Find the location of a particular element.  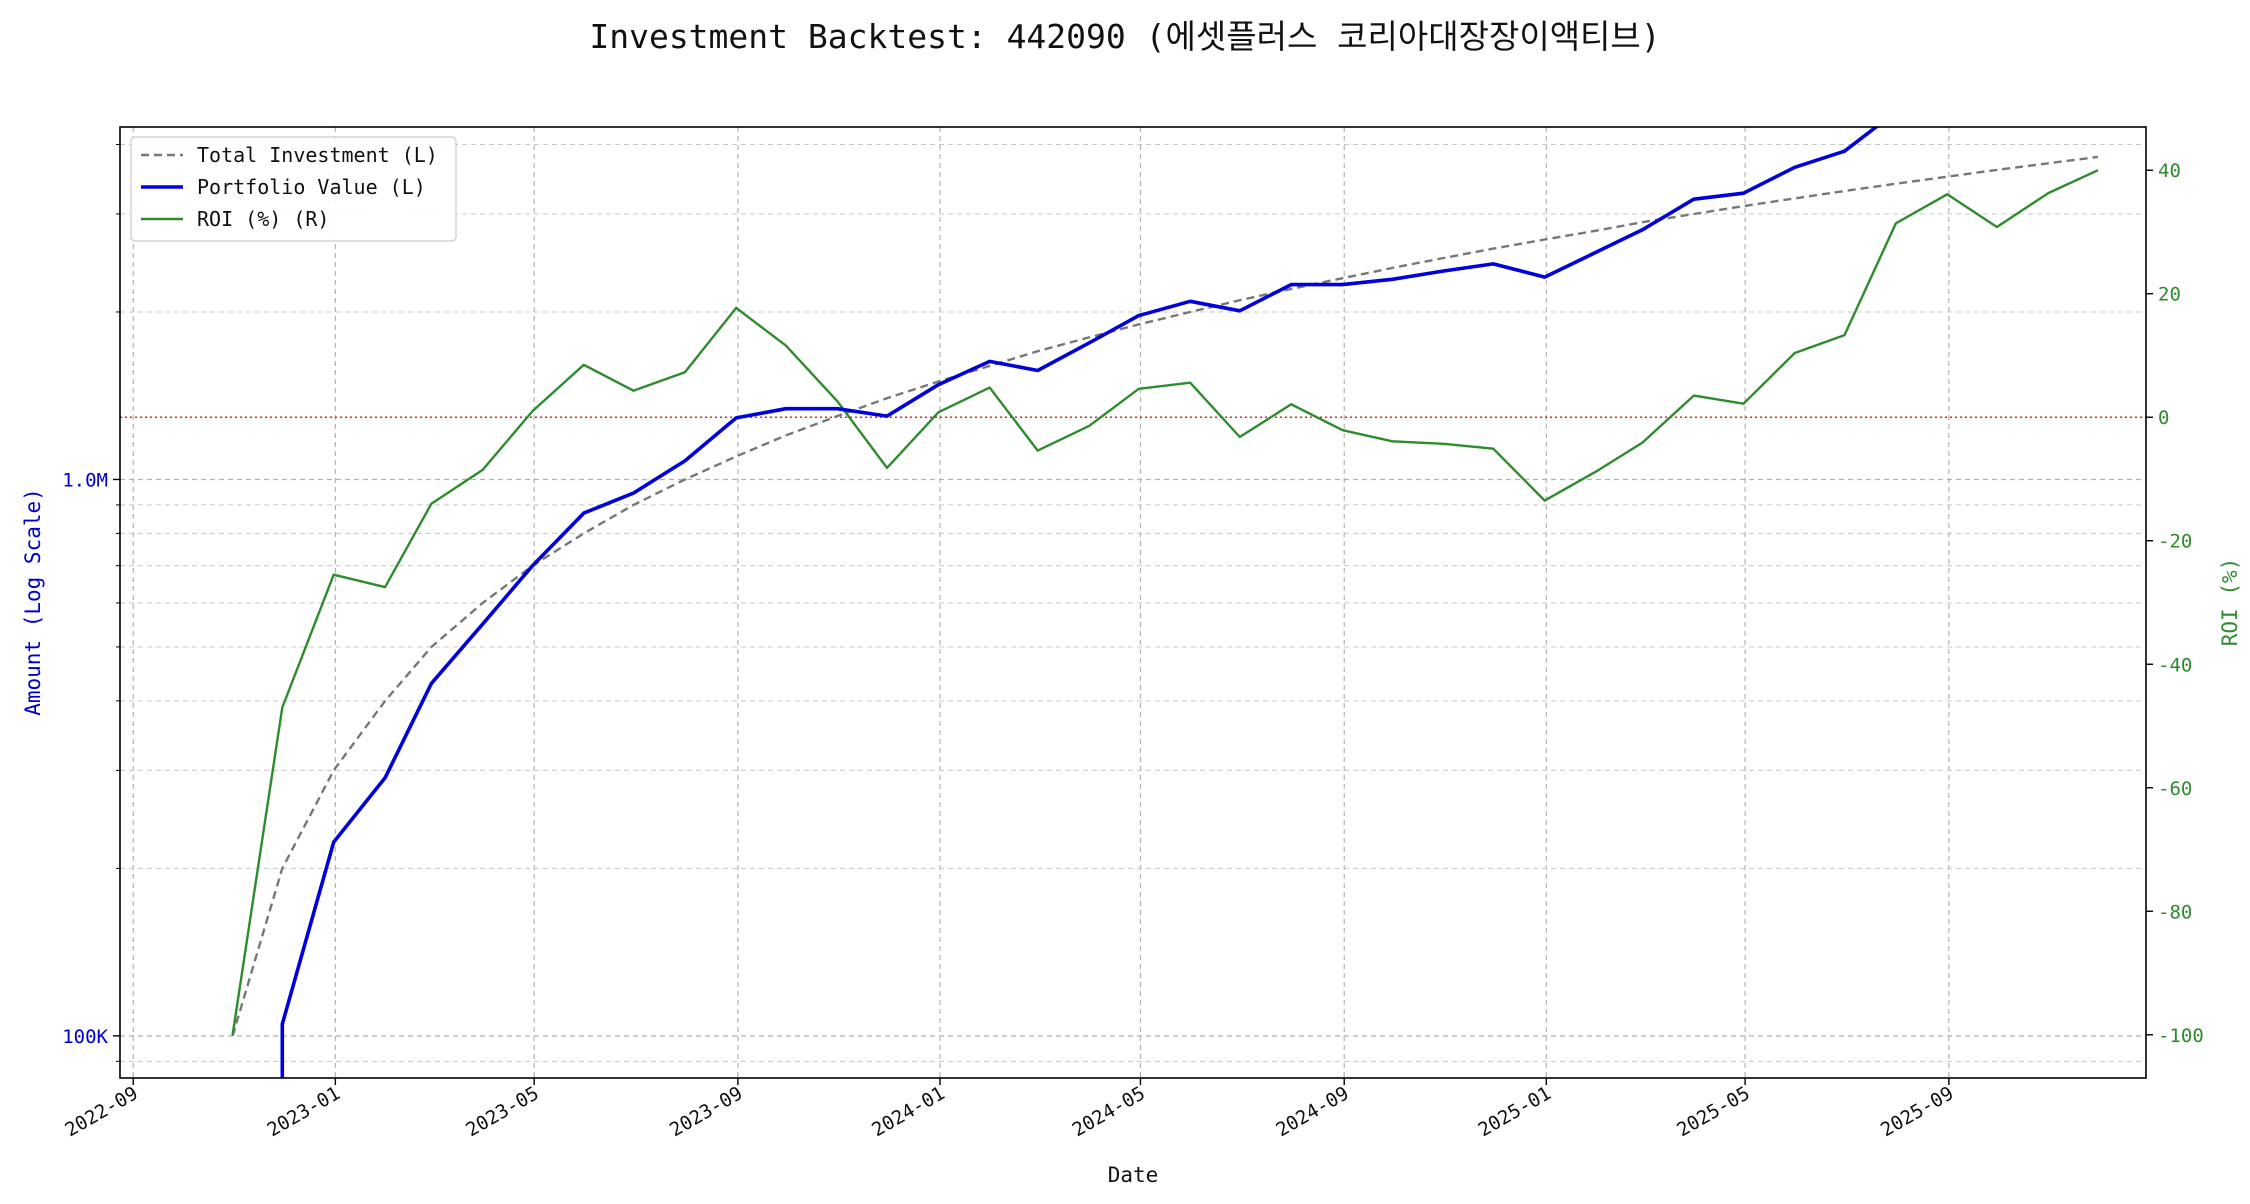

right-axis-ticks: -100 -80 -60 -40 -20 0 20 40 is located at coordinates (2175, 603).